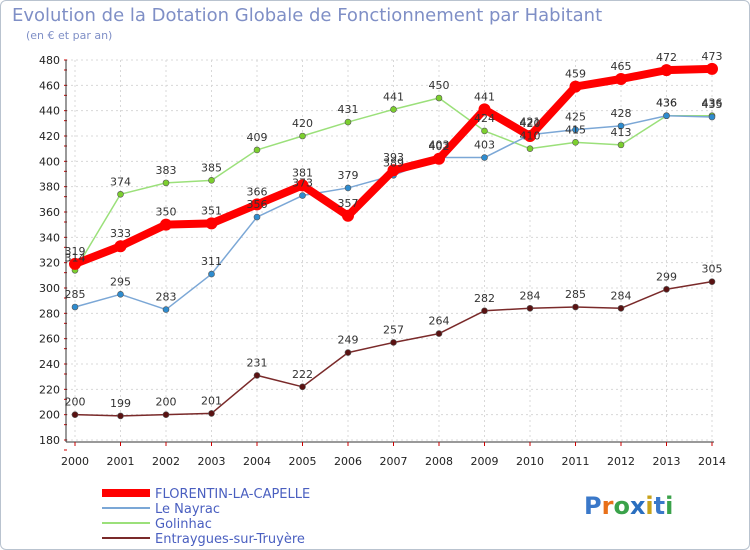 The image size is (750, 550). I want to click on data-label: 314, so click(75, 257).